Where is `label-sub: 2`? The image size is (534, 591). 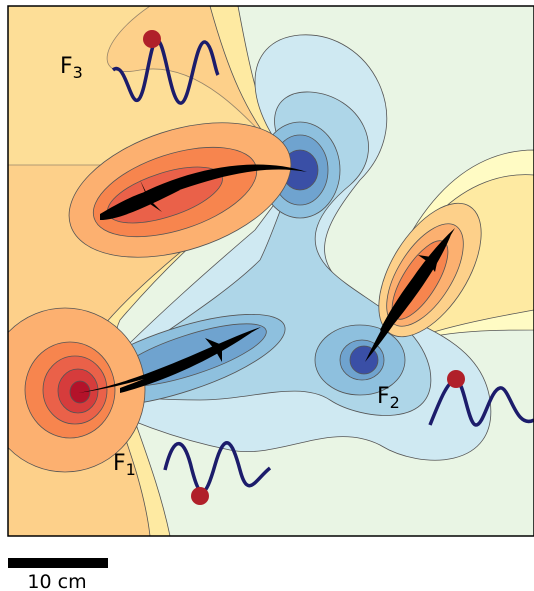
label-sub: 2 is located at coordinates (395, 402).